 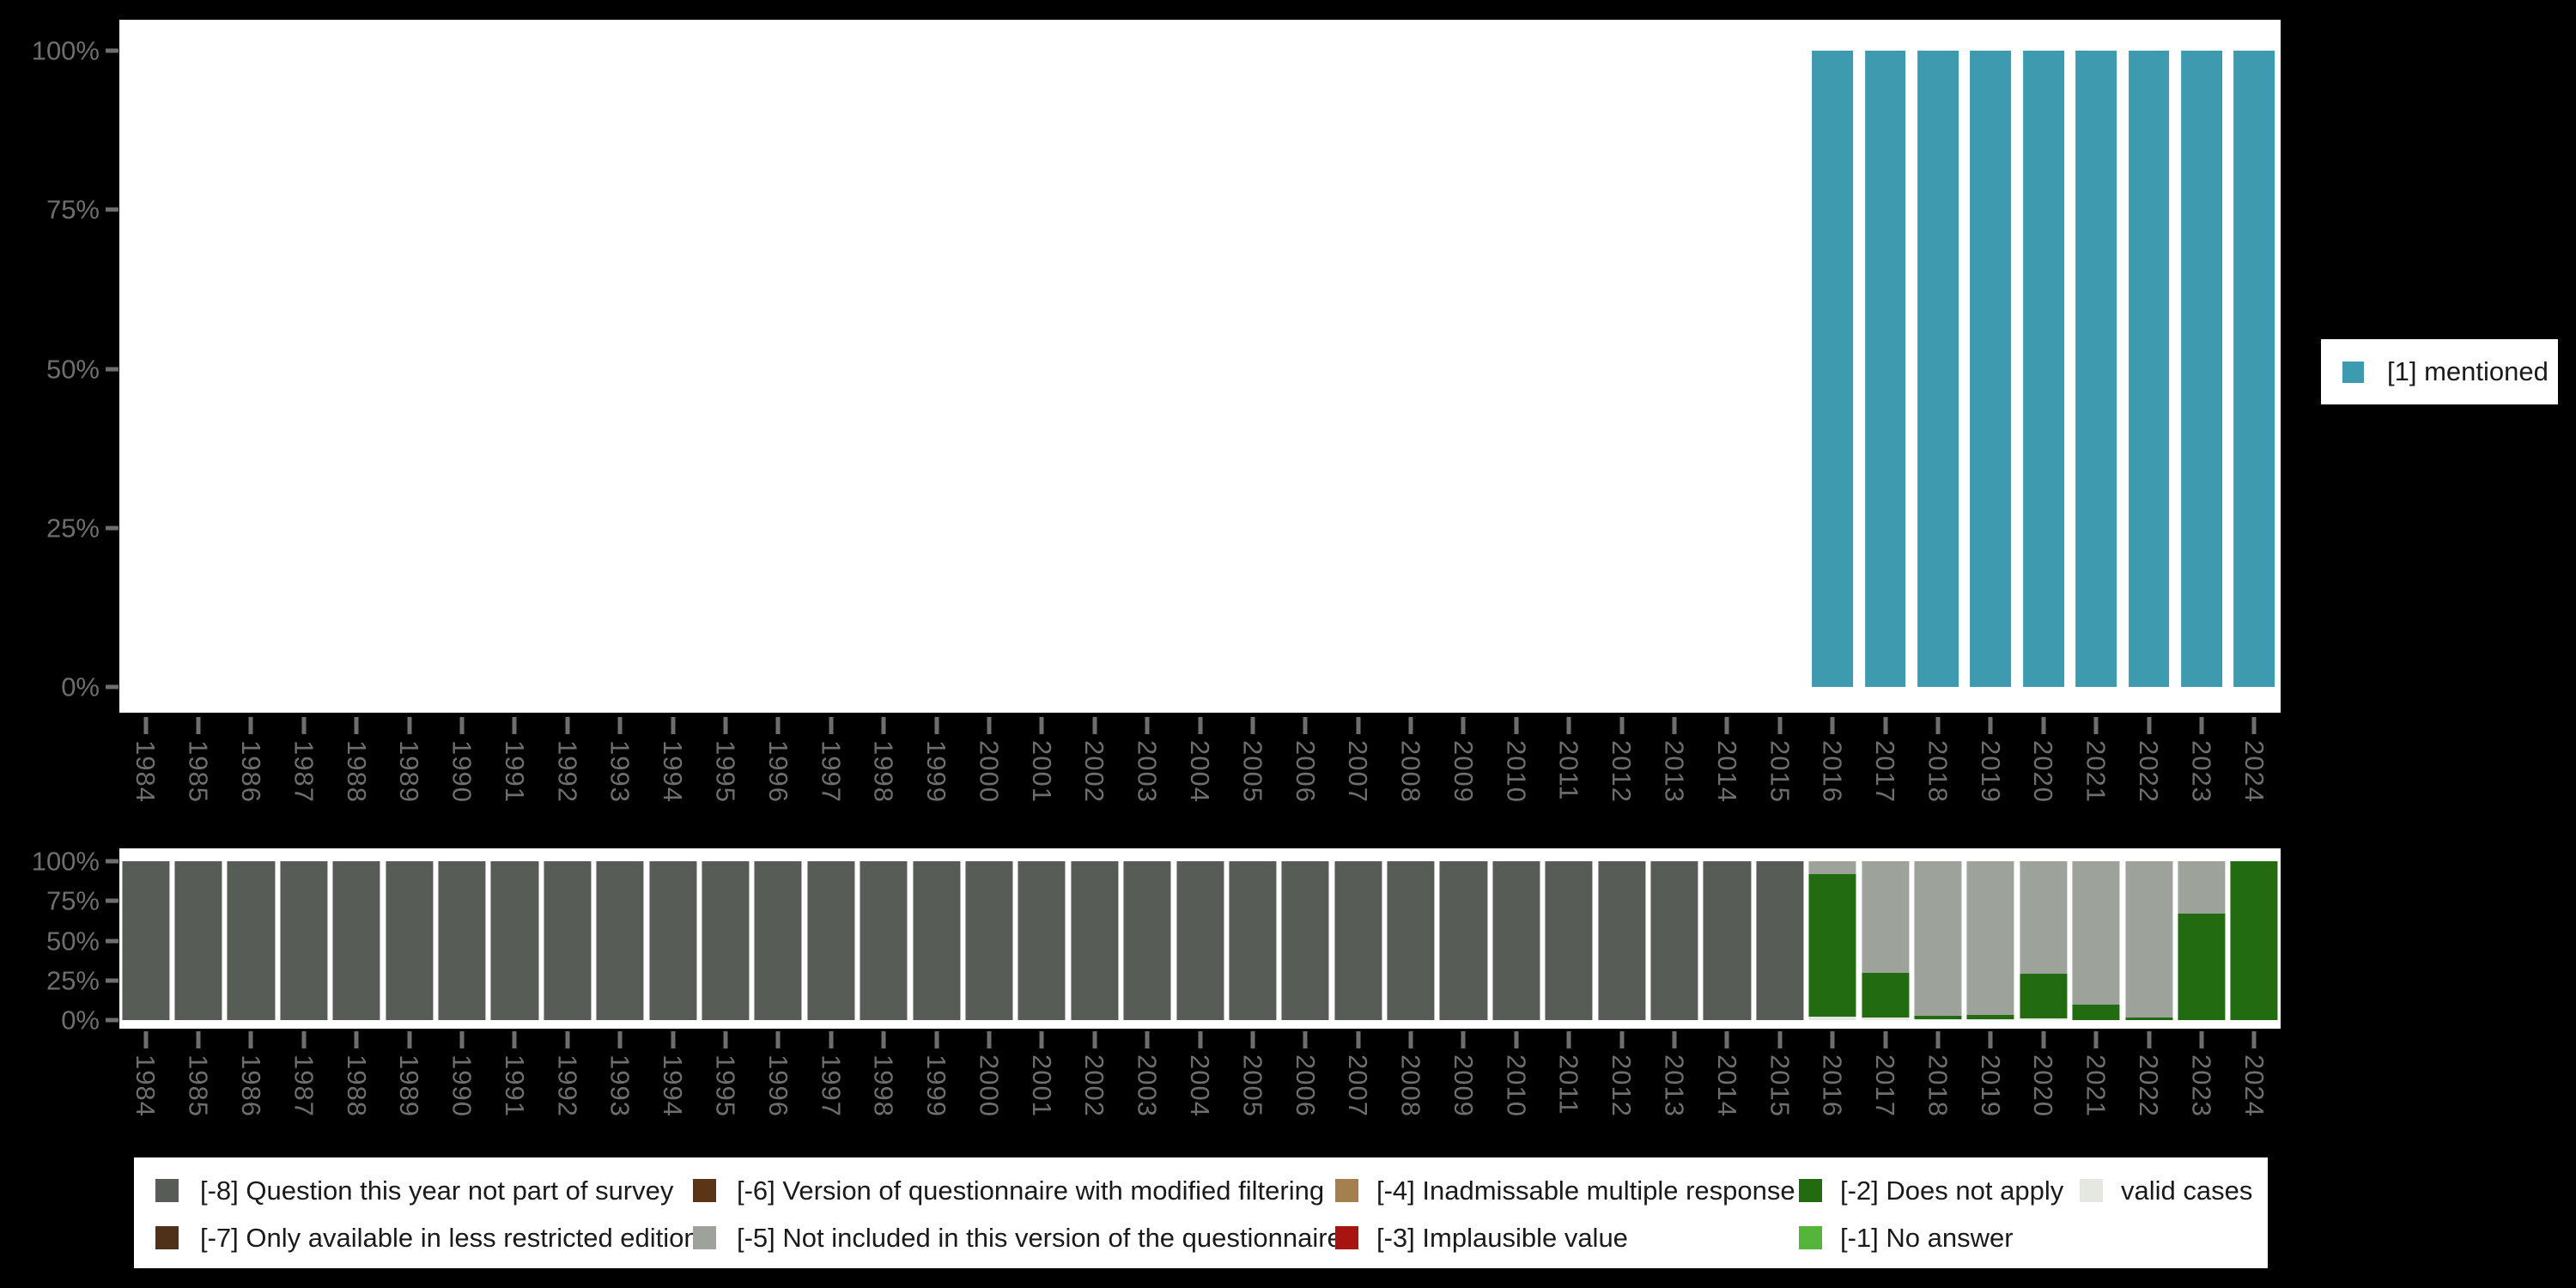 I want to click on legend-label: [-3] Implausible value, so click(x=1502, y=1237).